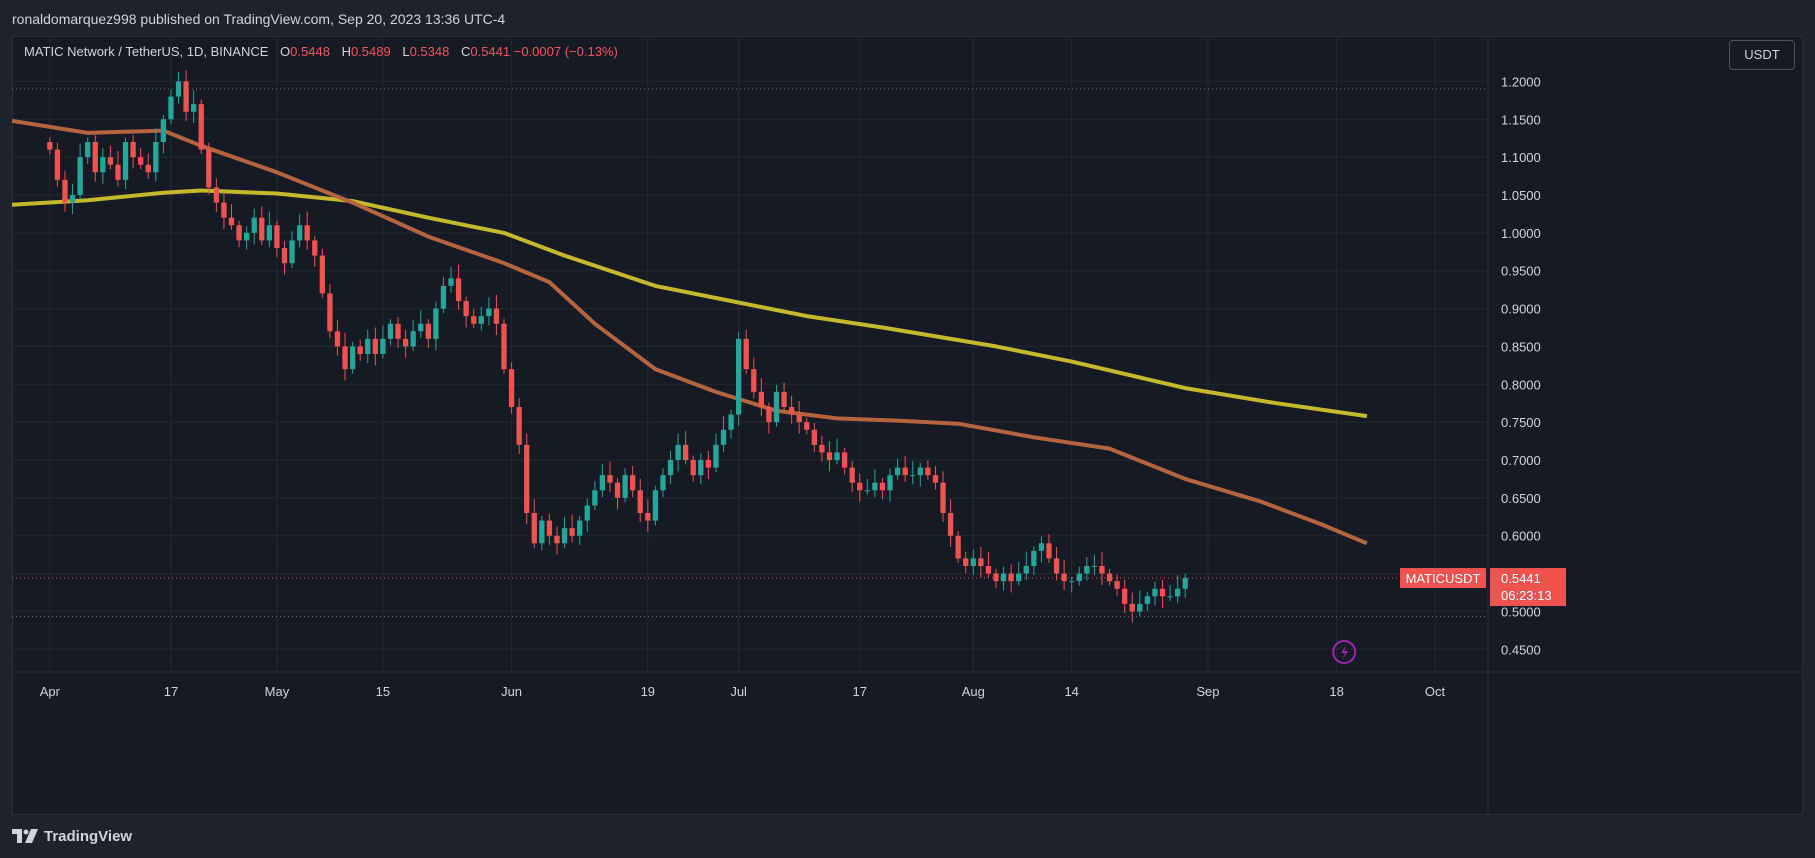 The height and width of the screenshot is (858, 1815). I want to click on y-tick-label: 0.4500, so click(1521, 649).